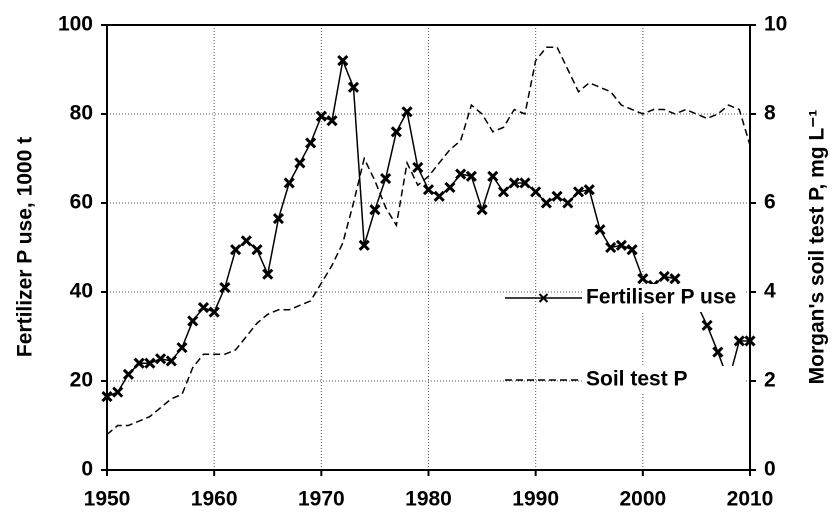  What do you see at coordinates (750, 499) in the screenshot?
I see `x-tick-label: 2010` at bounding box center [750, 499].